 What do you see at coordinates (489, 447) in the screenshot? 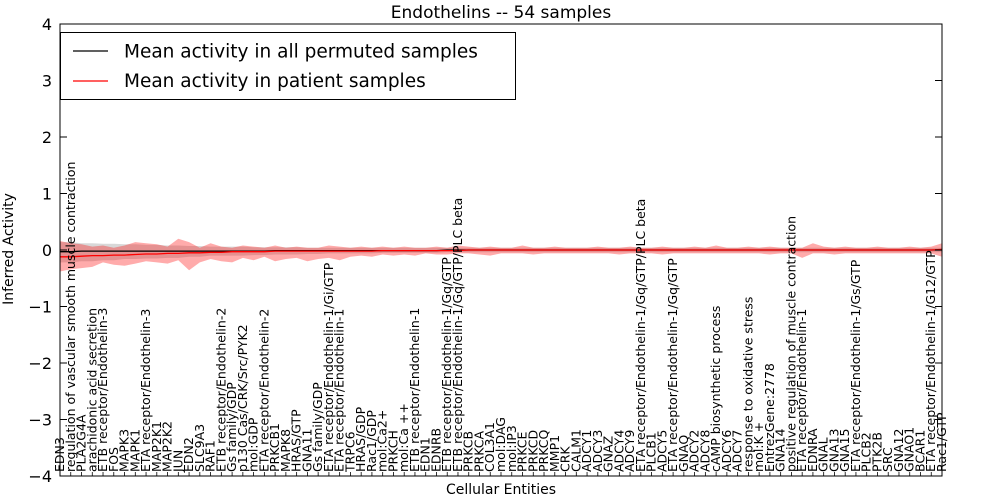
I see `x-tick-label: COL3A1` at bounding box center [489, 447].